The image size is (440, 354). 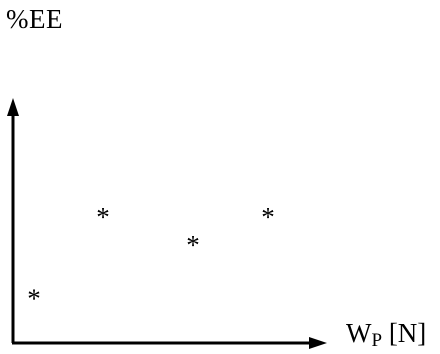 I want to click on x-axis-label: WP [N], so click(x=386, y=335).